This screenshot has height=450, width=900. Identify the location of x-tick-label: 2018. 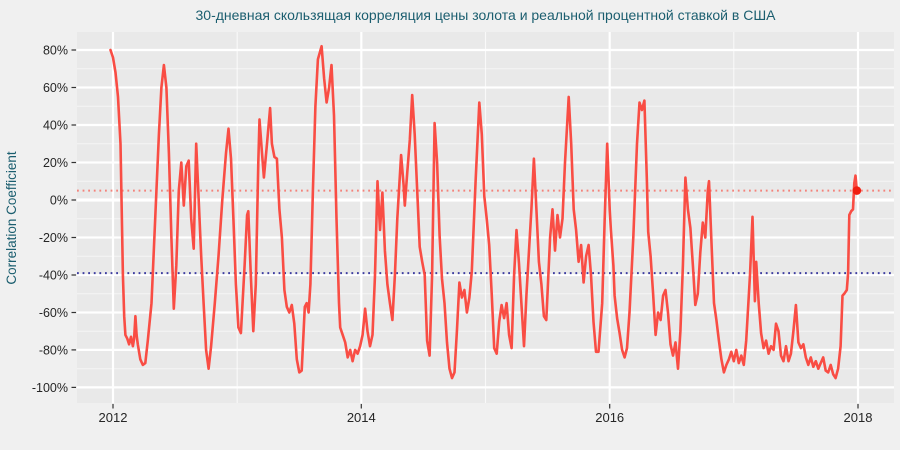
(858, 417).